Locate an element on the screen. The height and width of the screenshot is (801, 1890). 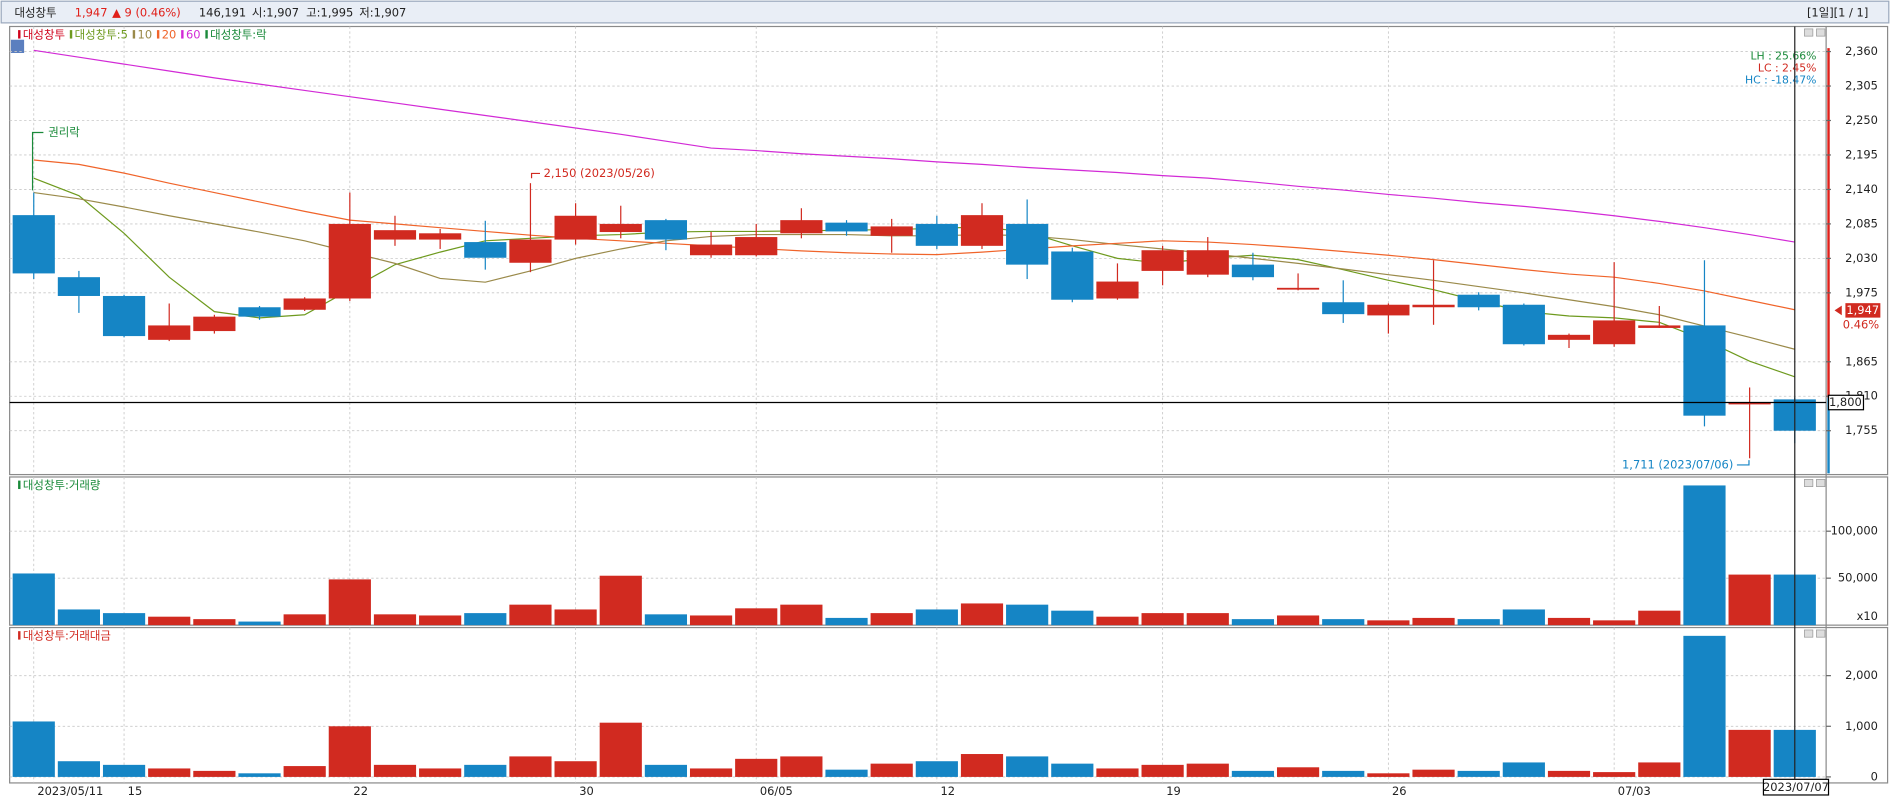
legend-entry: 60 is located at coordinates (193, 34).